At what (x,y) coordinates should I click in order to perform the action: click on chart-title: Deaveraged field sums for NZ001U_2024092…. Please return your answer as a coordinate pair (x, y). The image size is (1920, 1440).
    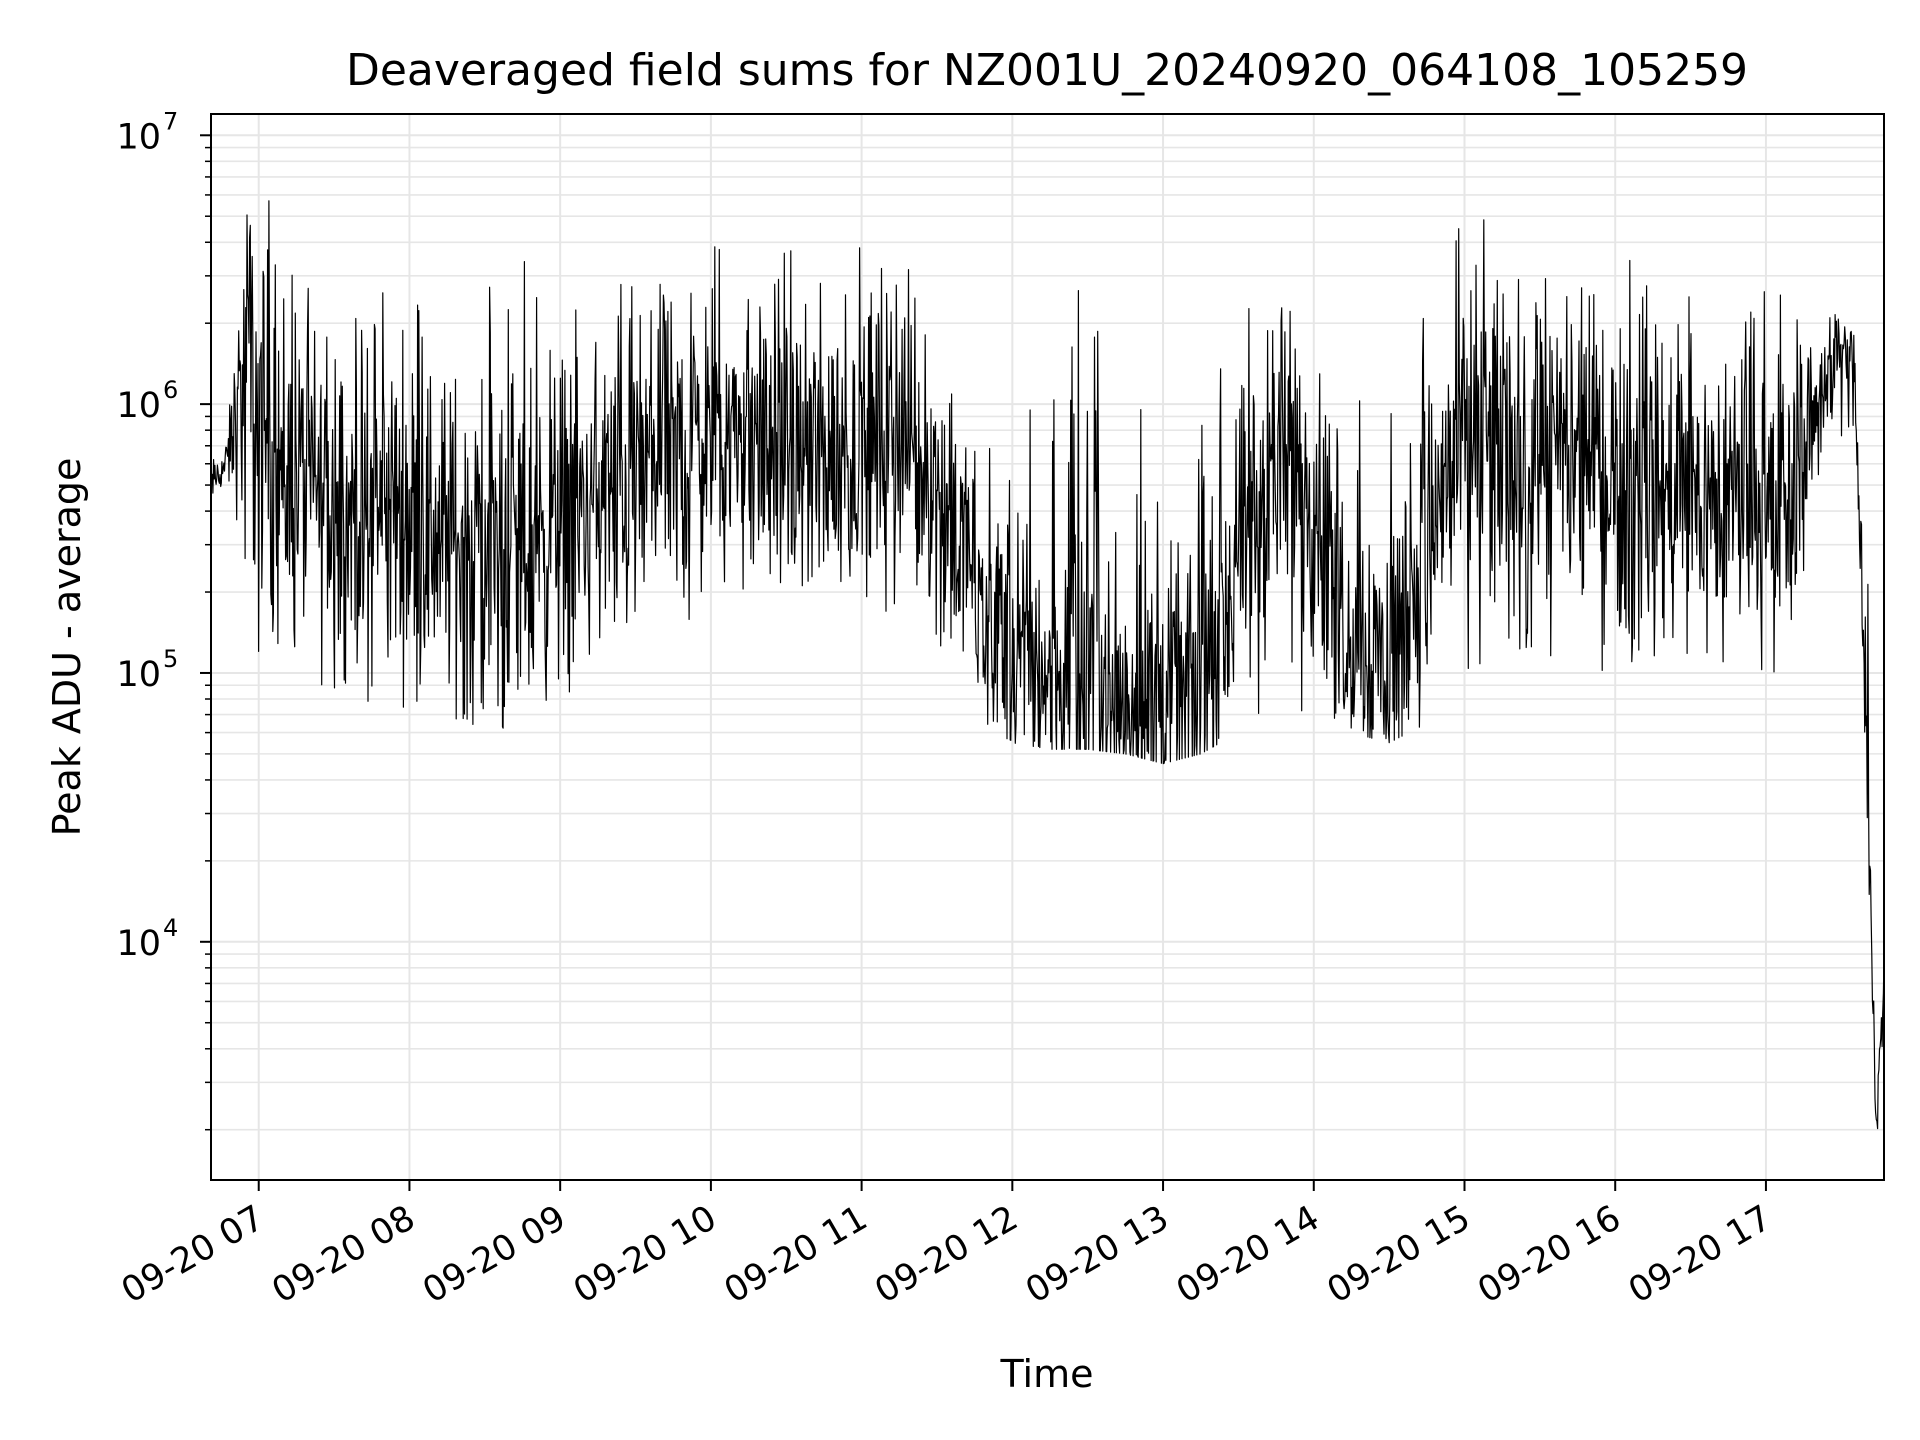
    Looking at the image, I should click on (1047, 70).